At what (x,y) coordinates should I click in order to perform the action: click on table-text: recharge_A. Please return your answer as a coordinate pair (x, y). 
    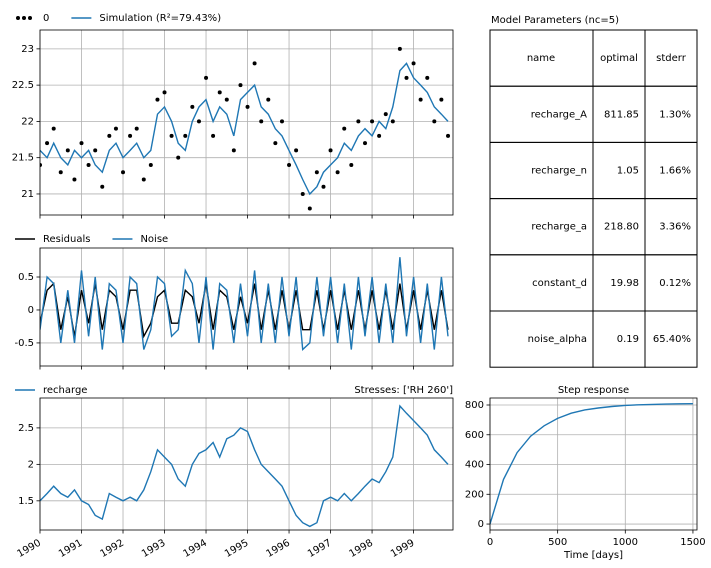
    Looking at the image, I should click on (559, 114).